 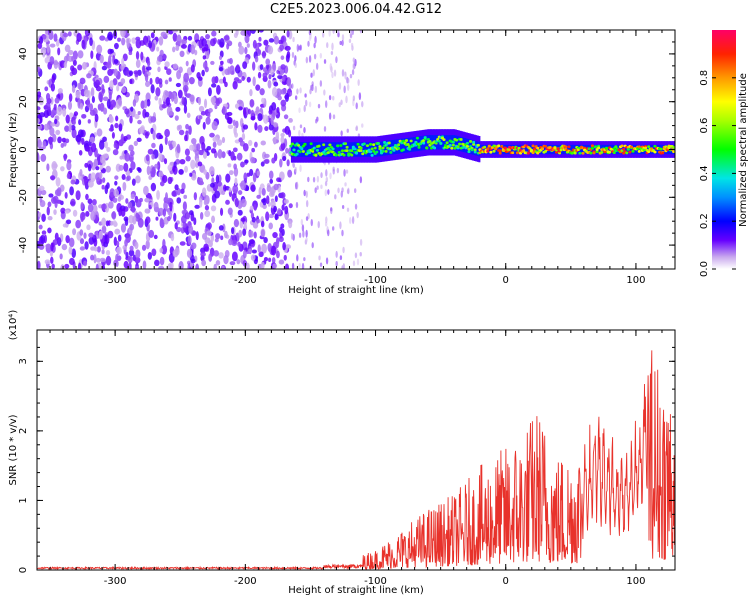 What do you see at coordinates (356, 290) in the screenshot?
I see `spectrogram-x-axis-label: Height of straight line (km)` at bounding box center [356, 290].